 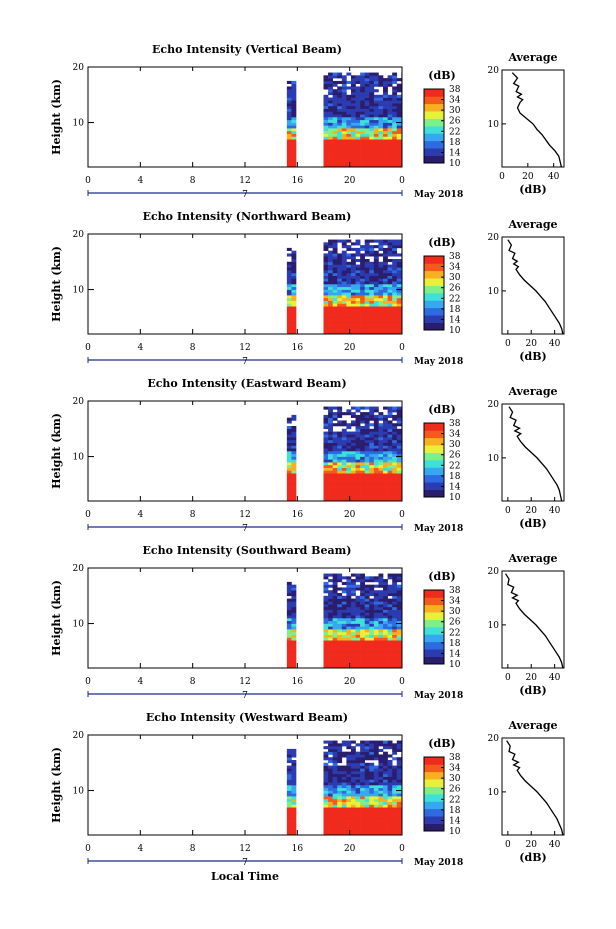 I want to click on x-tick-label: 20, so click(x=350, y=682).